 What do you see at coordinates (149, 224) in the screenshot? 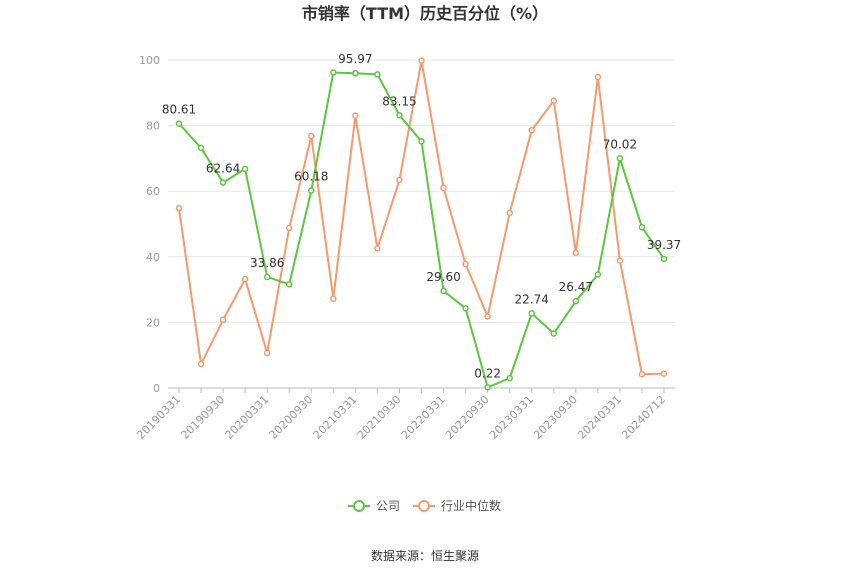
I see `y-axis: 0 20 40 60 80 100` at bounding box center [149, 224].